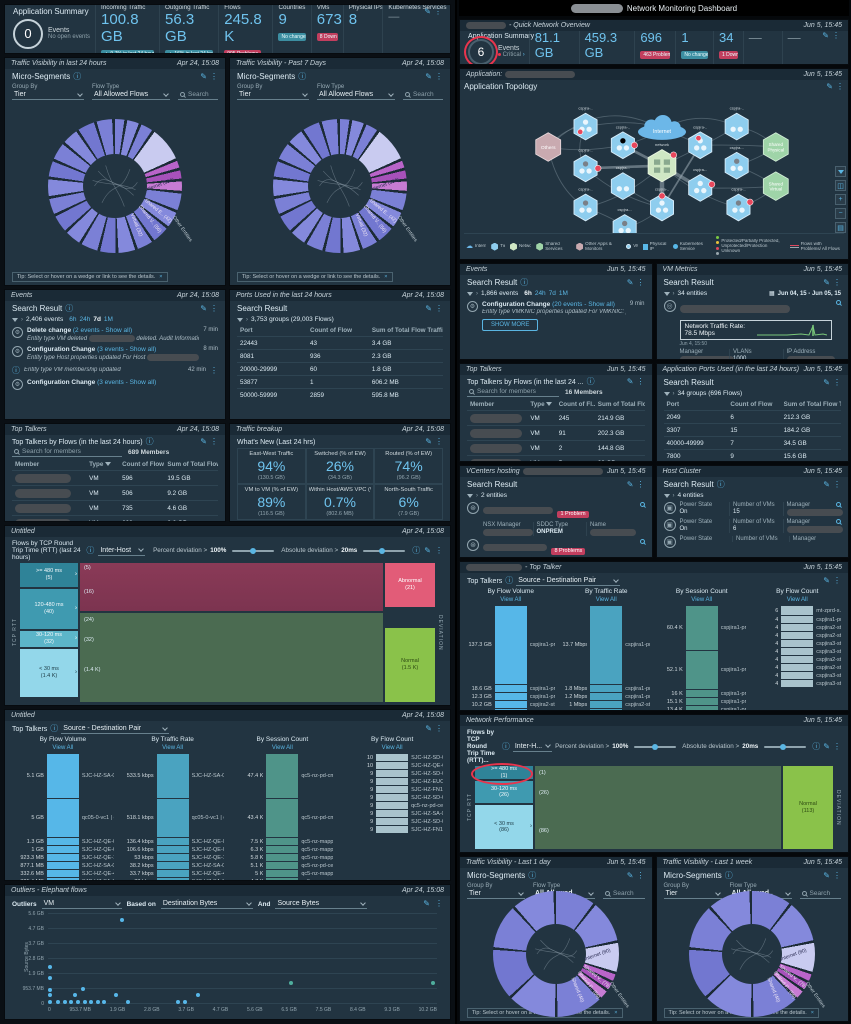 Image resolution: width=851 pixels, height=1024 pixels. I want to click on flow-count-link: 43, so click(338, 343).